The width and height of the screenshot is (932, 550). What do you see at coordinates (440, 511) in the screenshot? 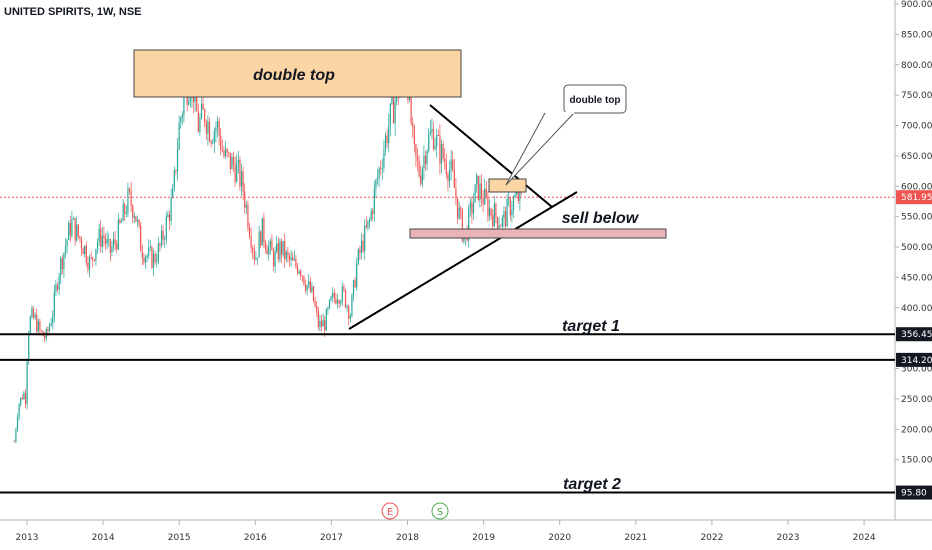
I see `event-marker-s: S` at bounding box center [440, 511].